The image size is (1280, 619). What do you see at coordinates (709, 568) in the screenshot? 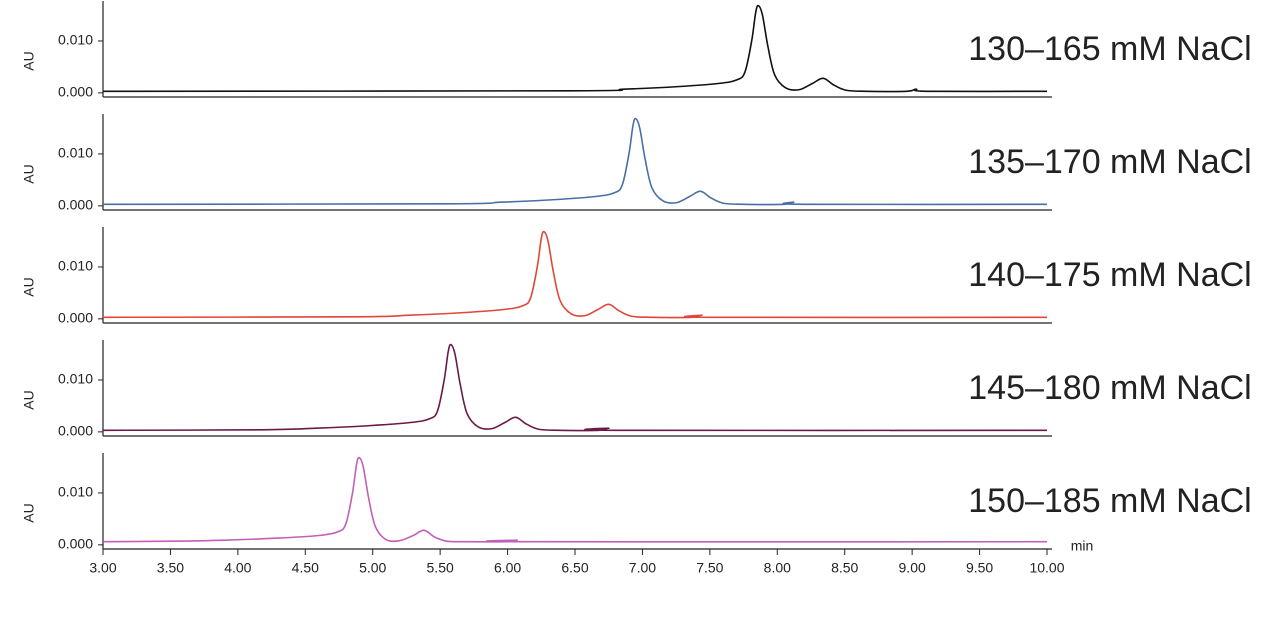
I see `x-tick-label: 7.50` at bounding box center [709, 568].